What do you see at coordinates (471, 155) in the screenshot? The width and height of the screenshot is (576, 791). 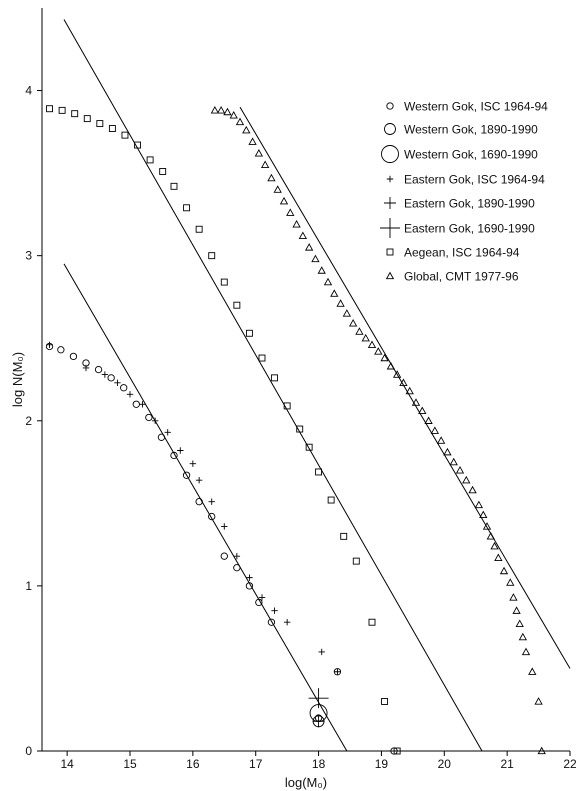 I see `legend-label: Western Gok, 1690-1990` at bounding box center [471, 155].